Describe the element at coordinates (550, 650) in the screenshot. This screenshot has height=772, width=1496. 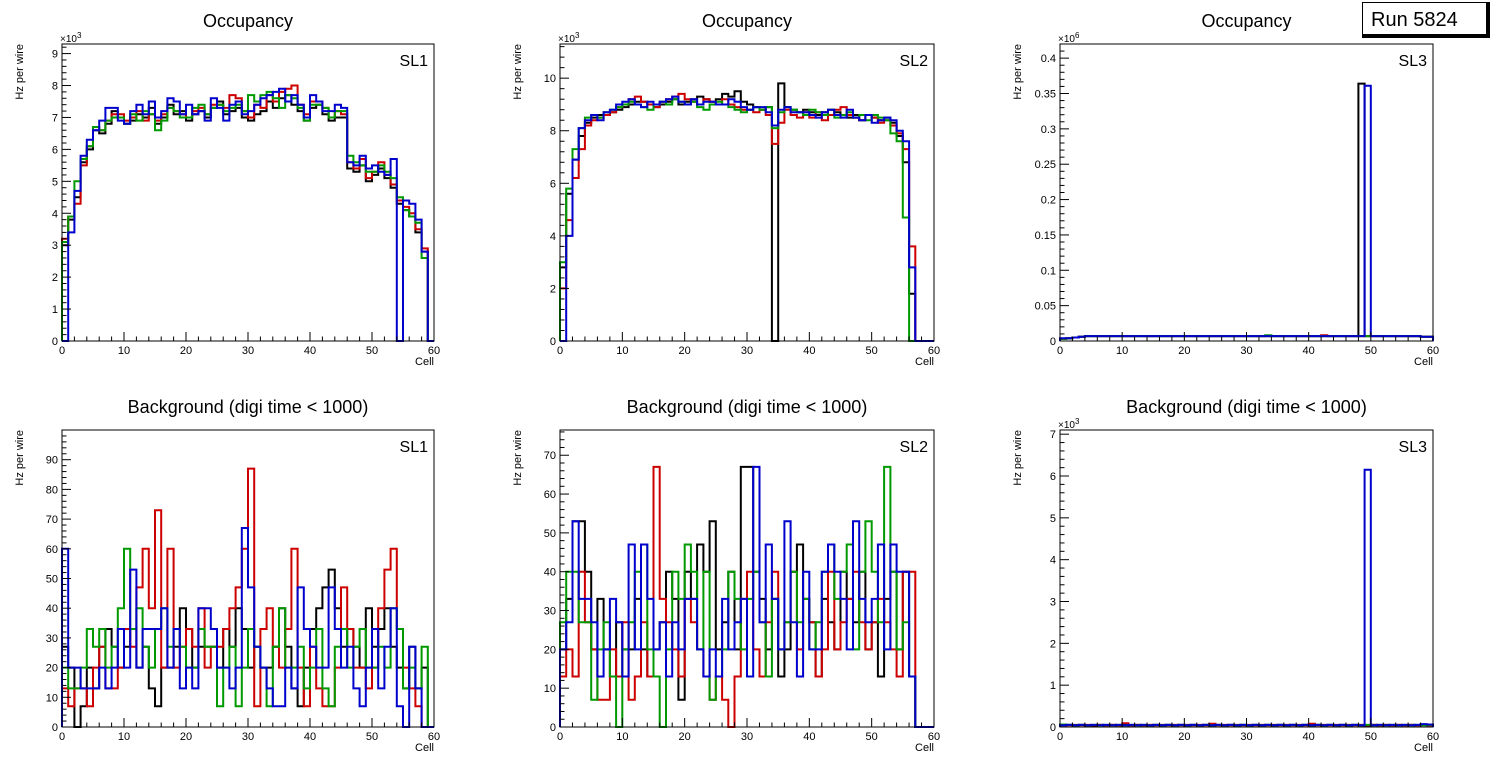
I see `y-tick-label: 20` at that location.